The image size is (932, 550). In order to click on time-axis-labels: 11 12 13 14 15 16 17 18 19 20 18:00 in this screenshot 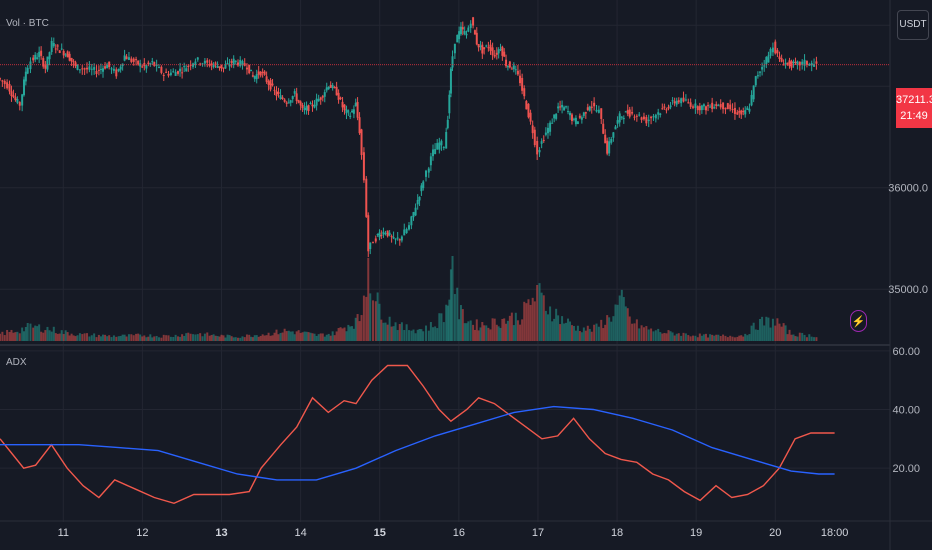, I will do `click(453, 533)`.